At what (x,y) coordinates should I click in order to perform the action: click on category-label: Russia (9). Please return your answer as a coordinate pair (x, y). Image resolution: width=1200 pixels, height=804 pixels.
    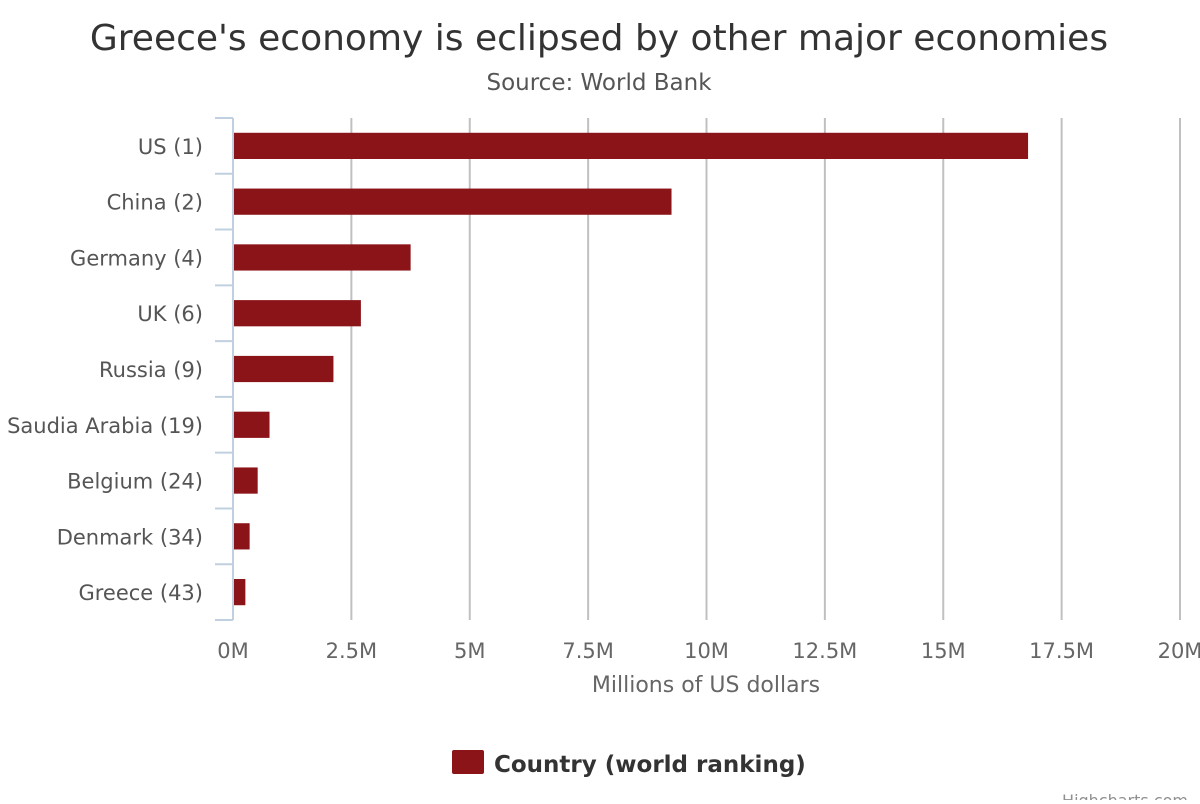
    Looking at the image, I should click on (151, 370).